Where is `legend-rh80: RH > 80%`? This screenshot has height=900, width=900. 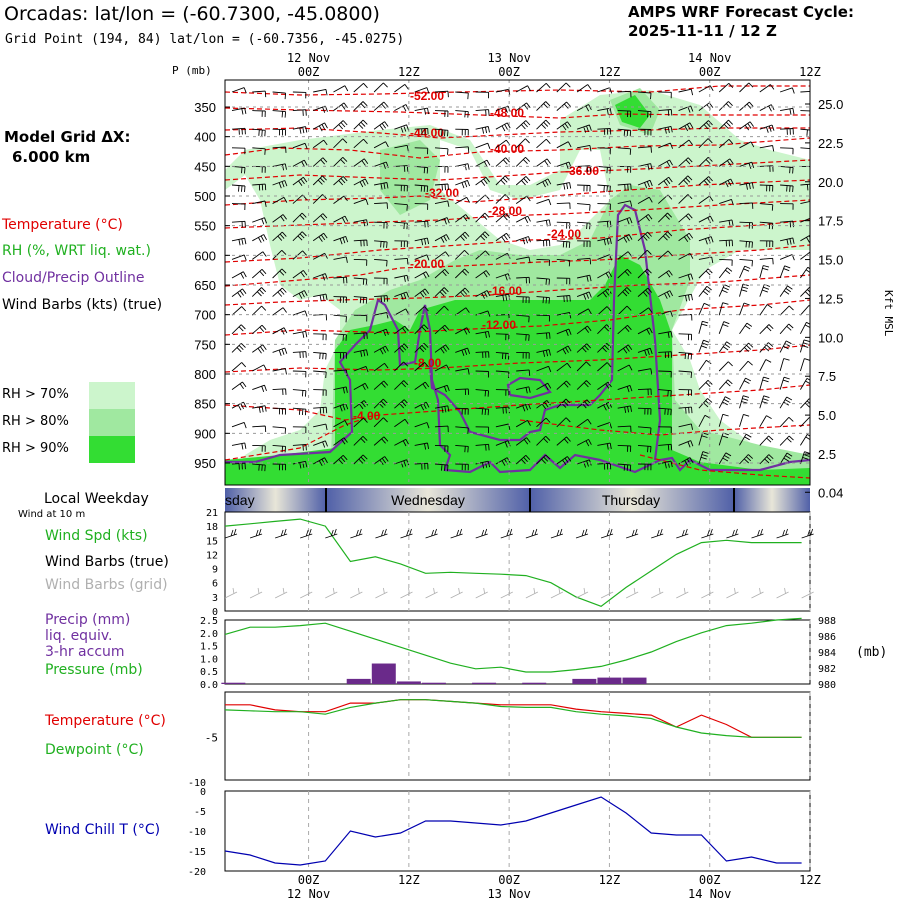
legend-rh80: RH > 80% is located at coordinates (35, 421).